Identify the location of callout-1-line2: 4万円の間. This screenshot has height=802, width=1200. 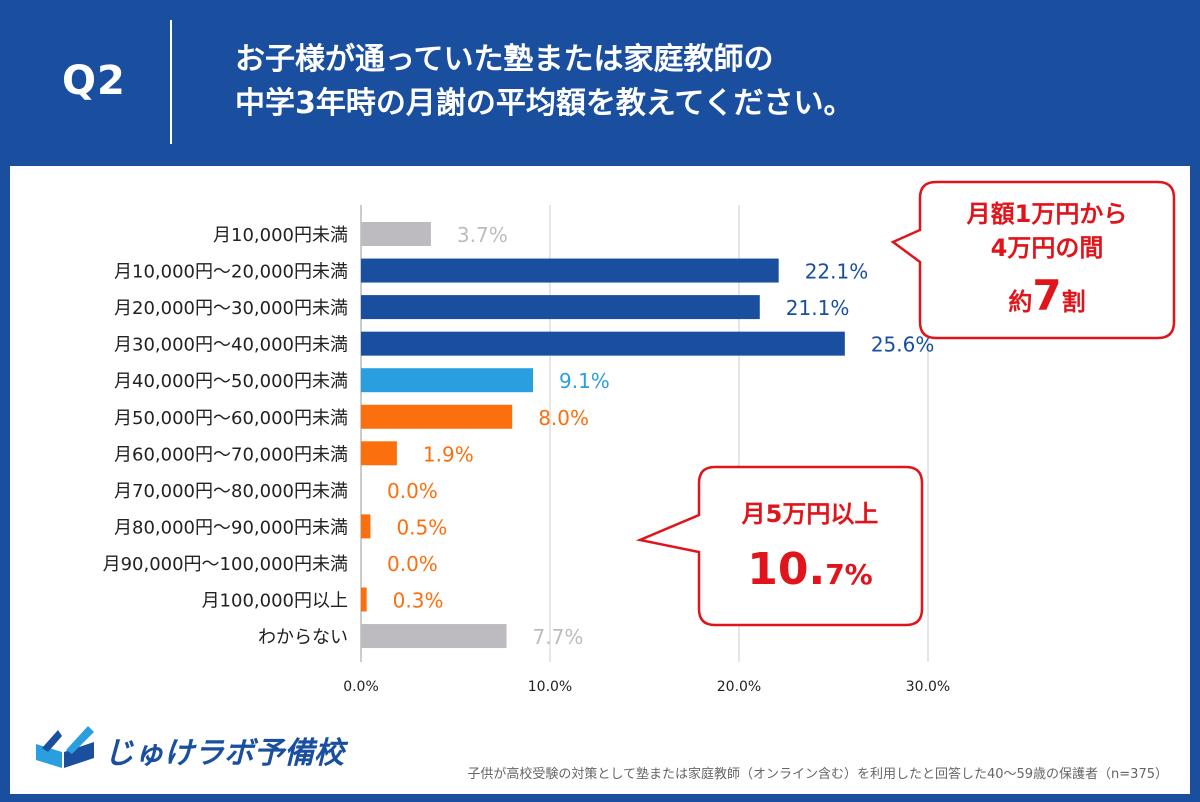
(1047, 248).